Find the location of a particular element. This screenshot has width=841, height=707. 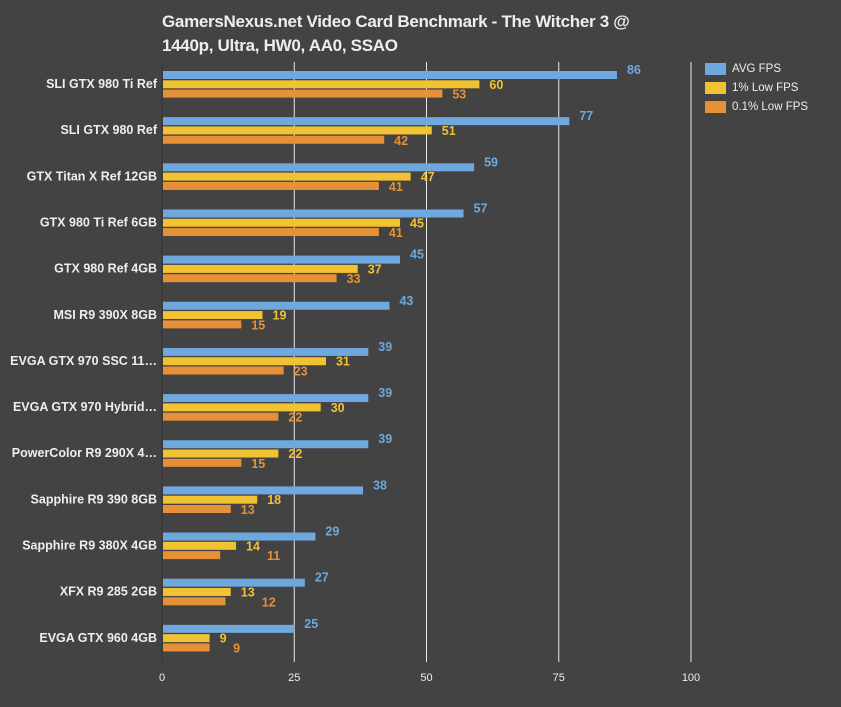

data-label: 30 is located at coordinates (338, 408).